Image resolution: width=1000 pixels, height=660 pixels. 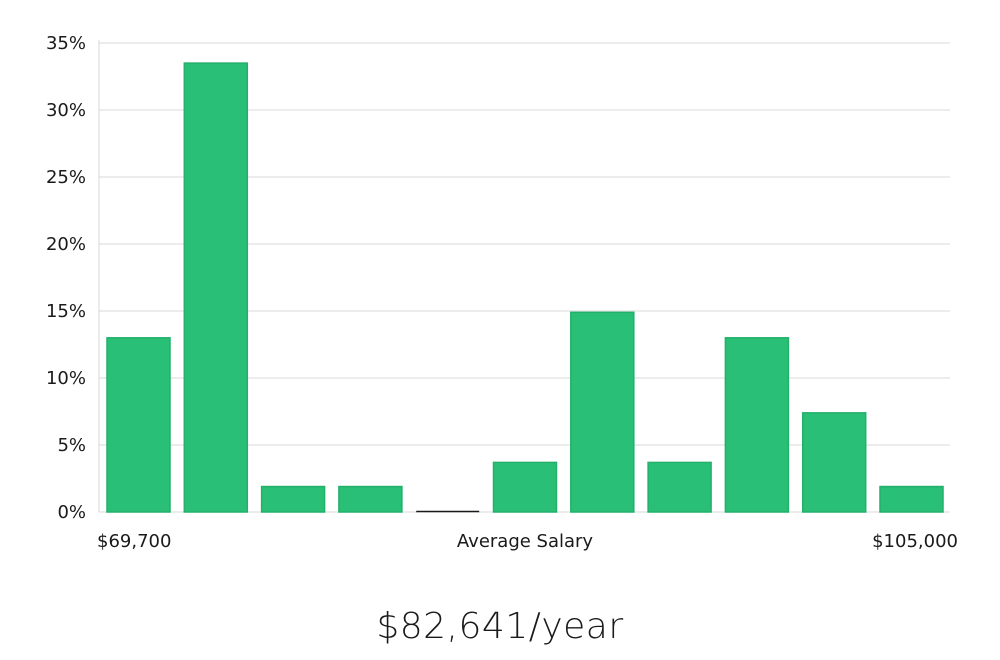 I want to click on y-tick-label: 0%, so click(x=71, y=512).